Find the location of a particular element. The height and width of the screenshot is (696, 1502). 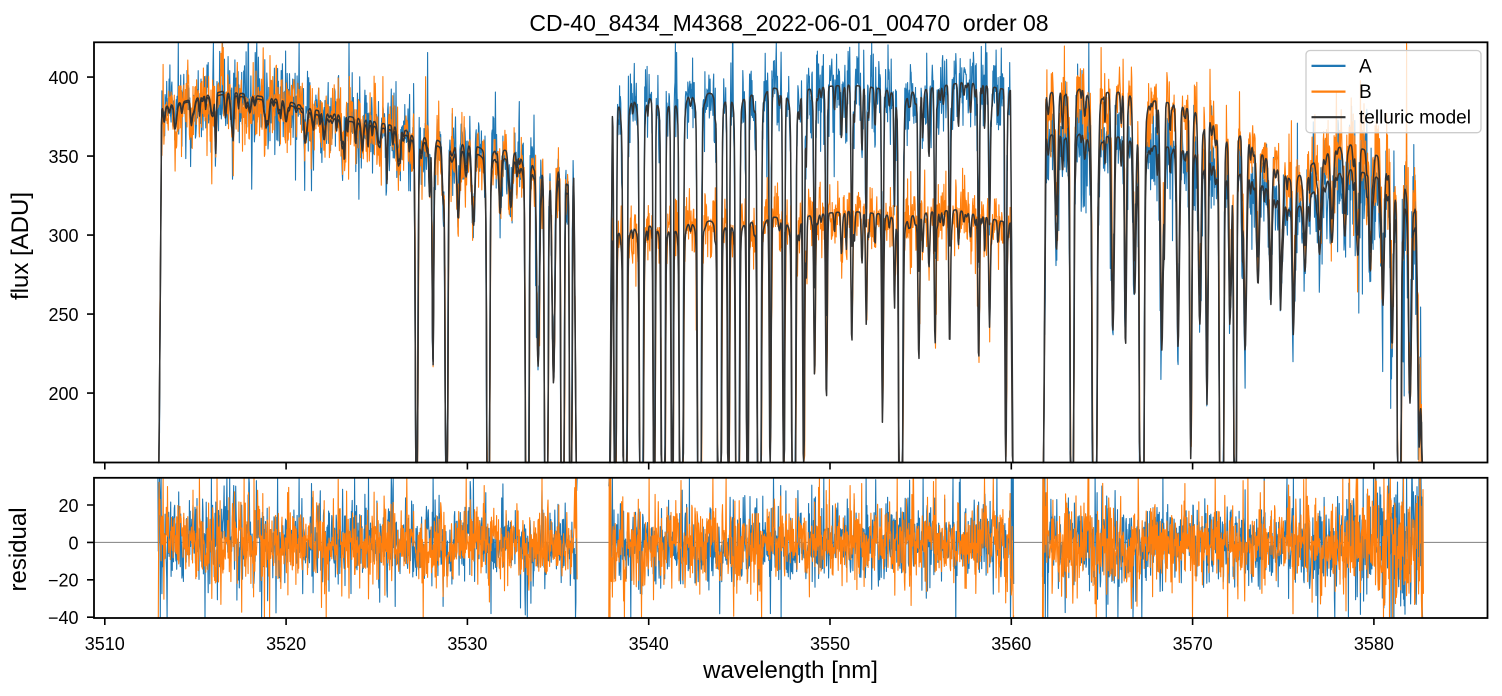

svg-text: telluric model is located at coordinates (1415, 118).